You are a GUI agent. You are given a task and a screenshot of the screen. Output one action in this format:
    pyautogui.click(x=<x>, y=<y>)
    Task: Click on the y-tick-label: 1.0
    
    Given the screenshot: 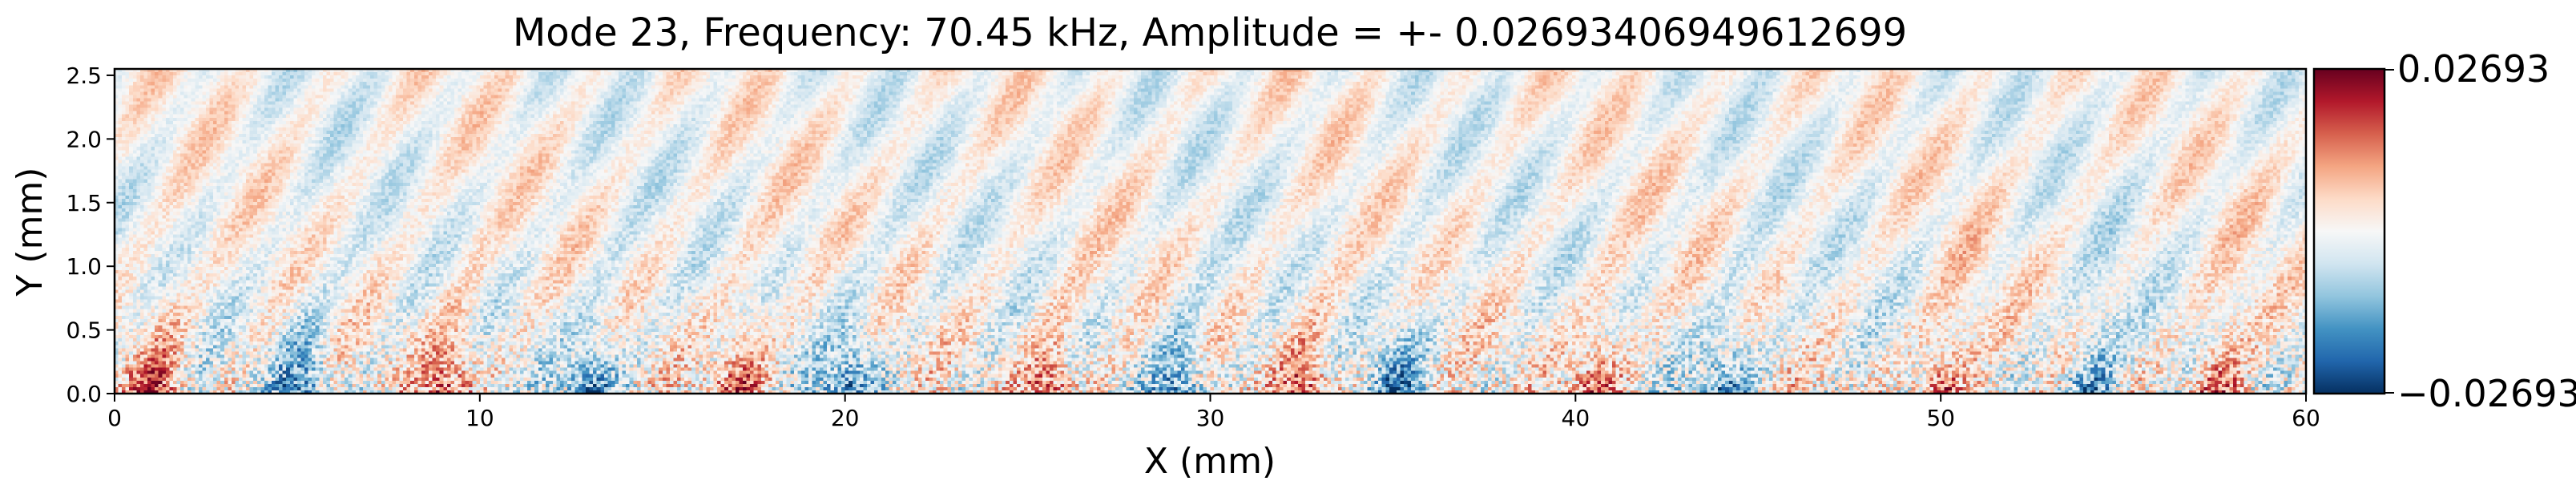 What is the action you would take?
    pyautogui.click(x=84, y=266)
    